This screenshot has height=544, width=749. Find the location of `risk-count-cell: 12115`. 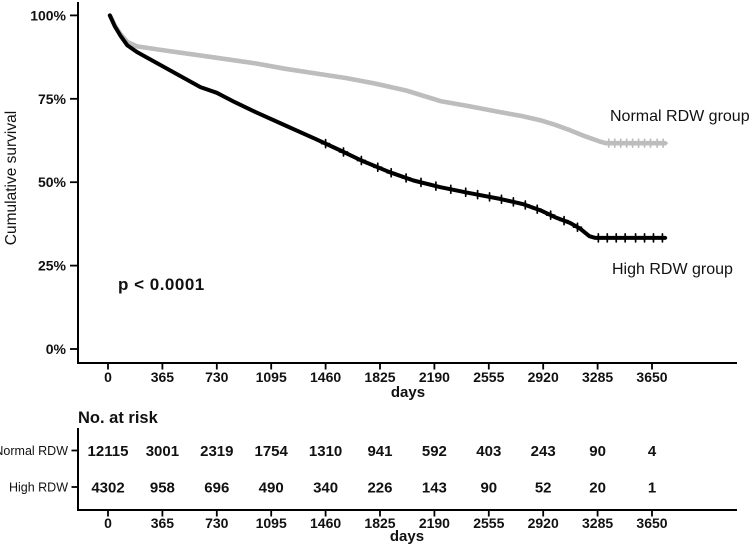

risk-count-cell: 12115 is located at coordinates (108, 451).